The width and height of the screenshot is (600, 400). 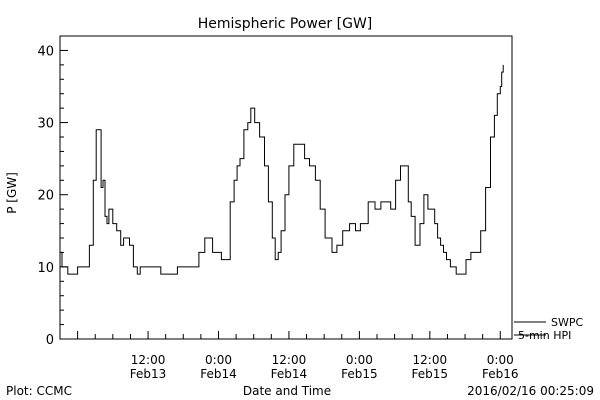 I want to click on x-tick-label-date: Feb16, so click(x=500, y=374).